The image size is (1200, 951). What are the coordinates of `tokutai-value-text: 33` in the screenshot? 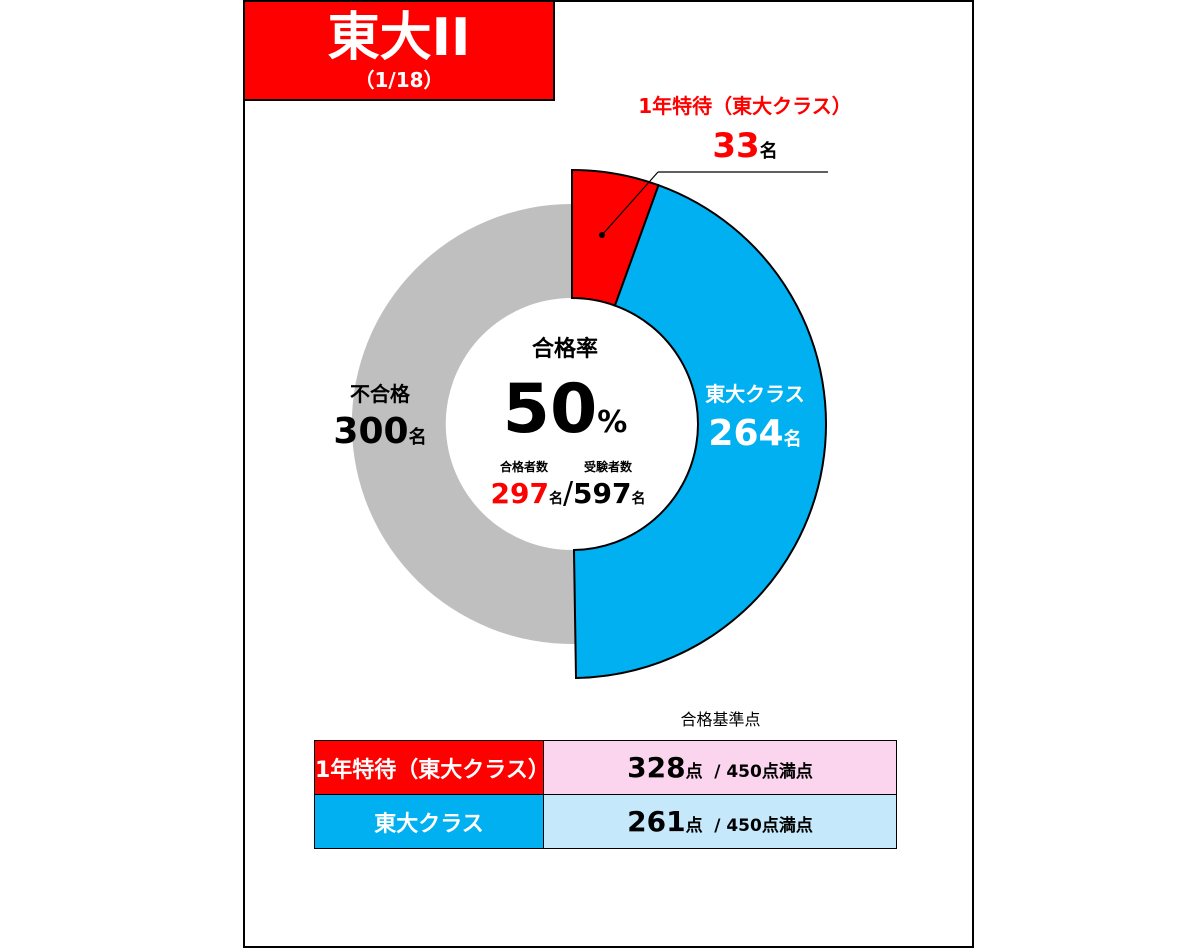 It's located at (736, 146).